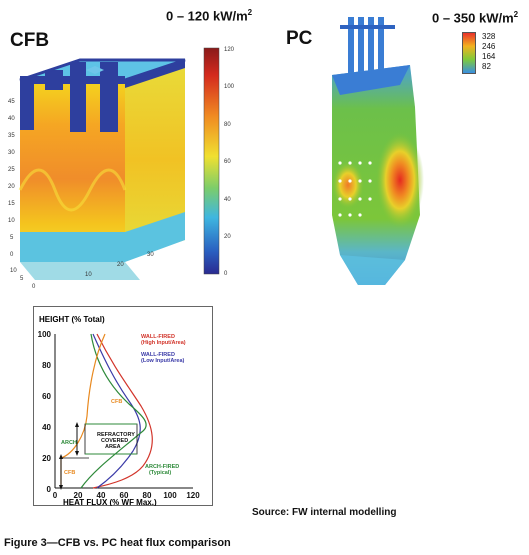 This screenshot has width=529, height=555. What do you see at coordinates (489, 56) in the screenshot?
I see `pc-legend-value: 164` at bounding box center [489, 56].